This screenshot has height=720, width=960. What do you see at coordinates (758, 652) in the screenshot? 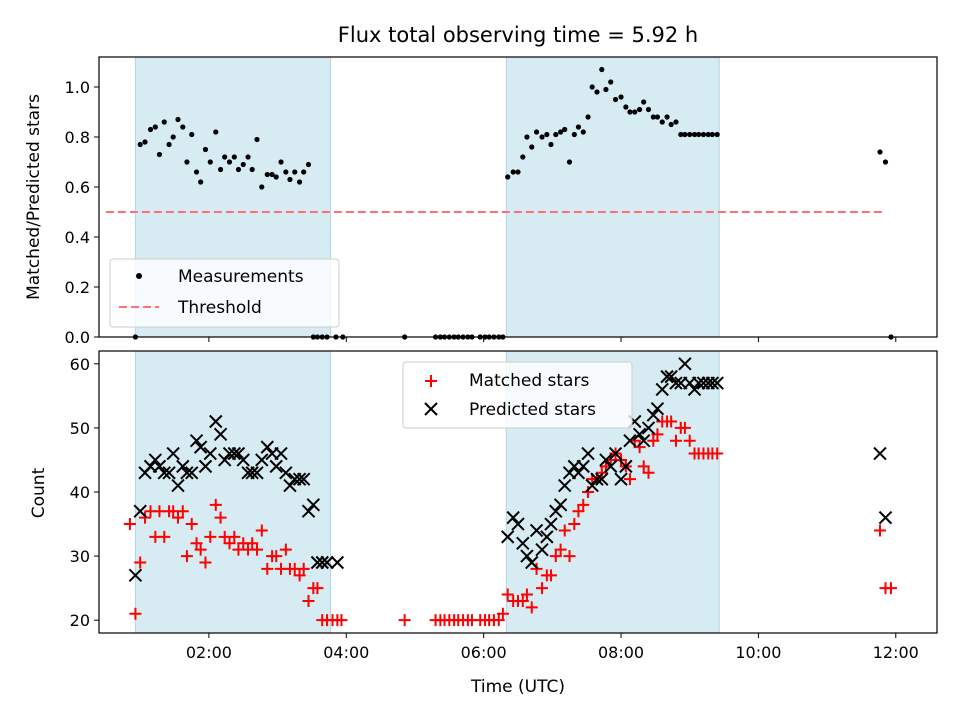
I see `xtick-label: 10:00` at bounding box center [758, 652].